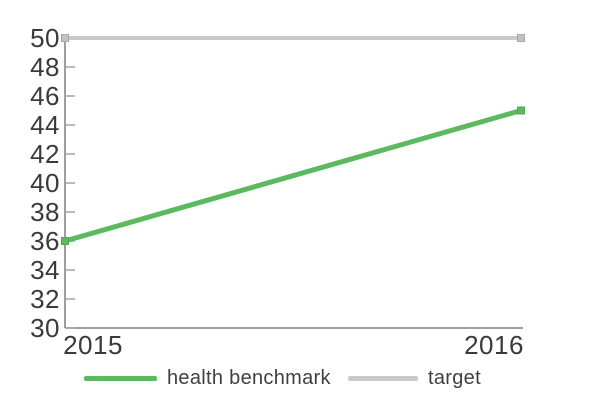  I want to click on legend-label-target: target, so click(454, 377).